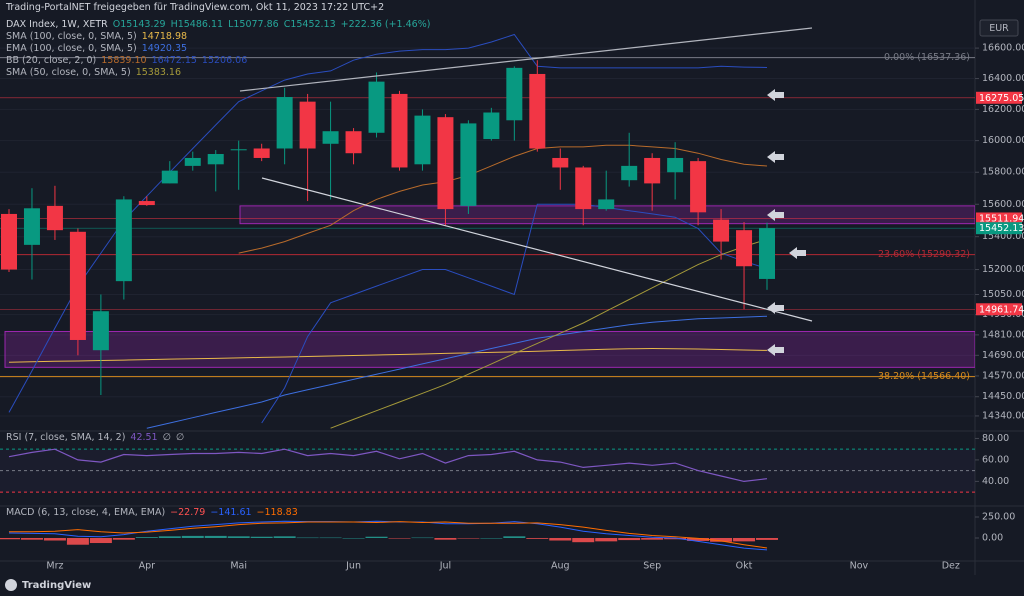 This screenshot has height=596, width=1024. What do you see at coordinates (164, 48) in the screenshot?
I see `legend-value: 14920.35` at bounding box center [164, 48].